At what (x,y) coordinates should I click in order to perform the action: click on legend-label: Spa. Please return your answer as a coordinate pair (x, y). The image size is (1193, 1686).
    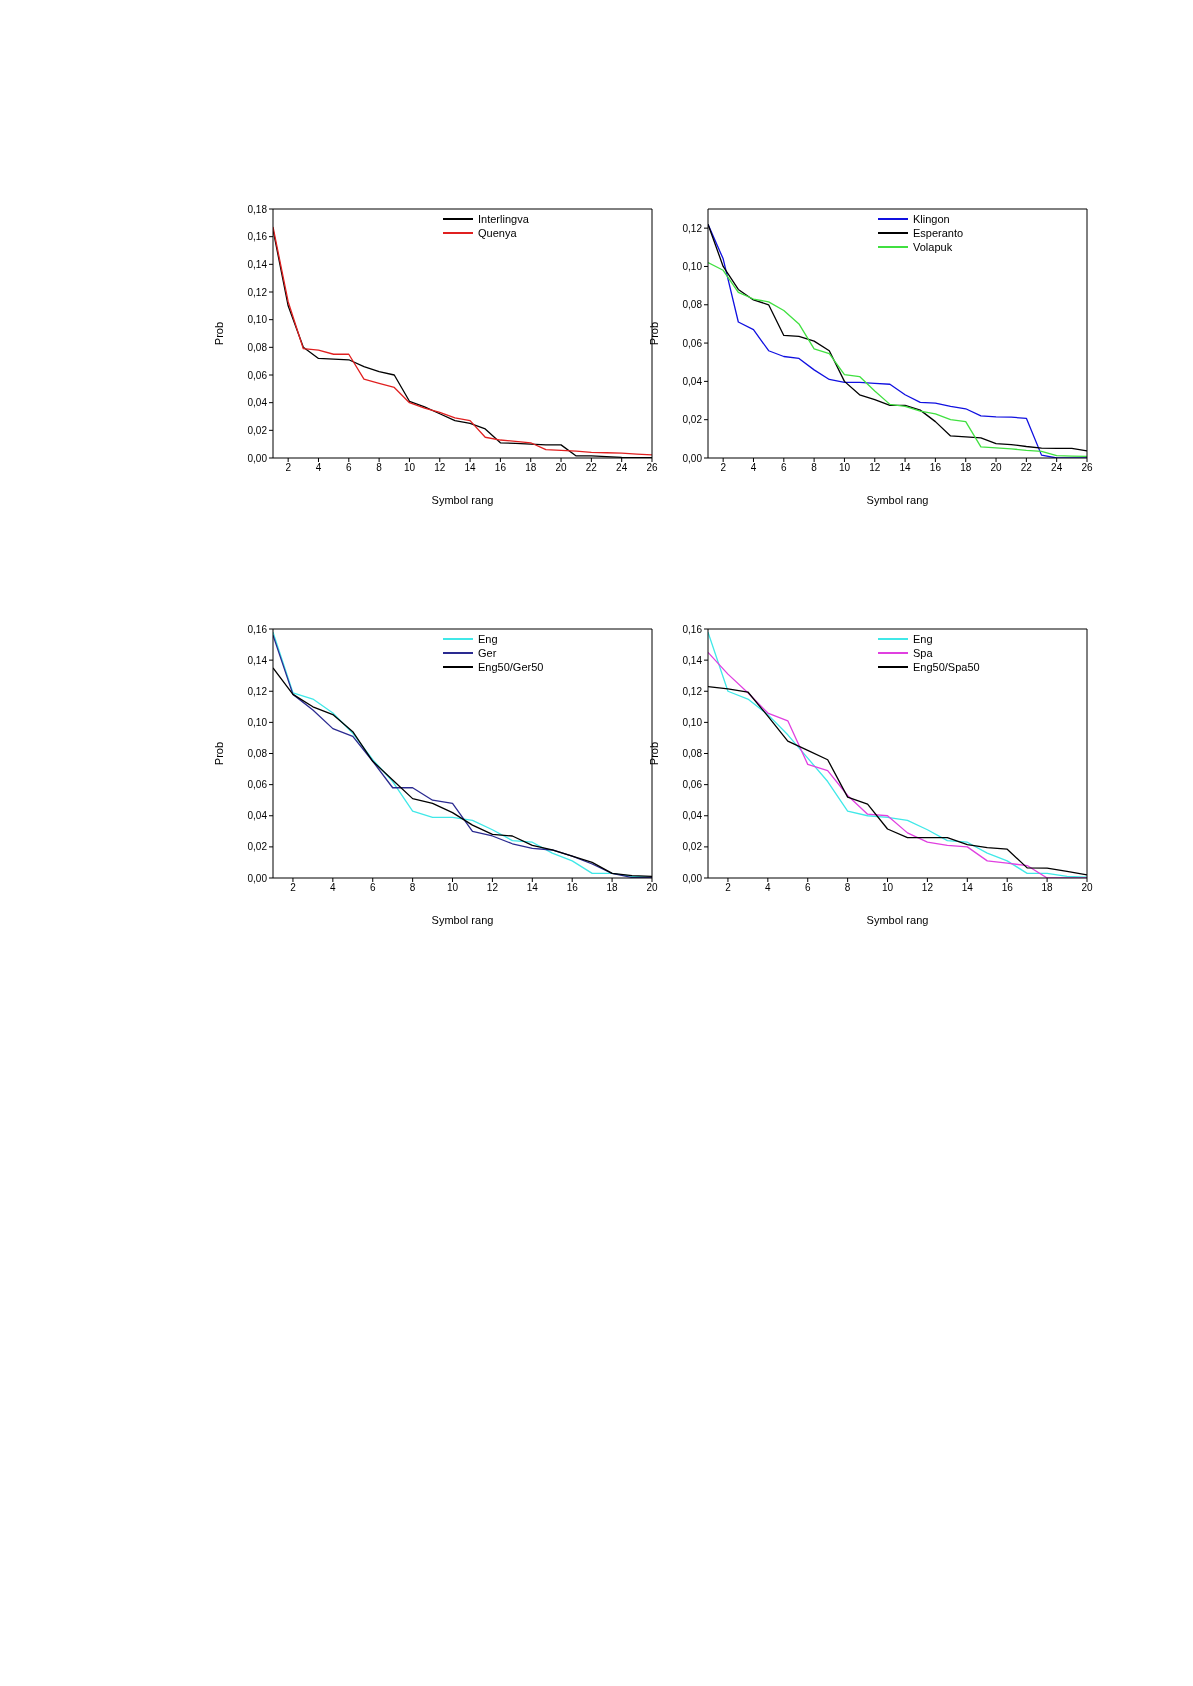
    Looking at the image, I should click on (923, 653).